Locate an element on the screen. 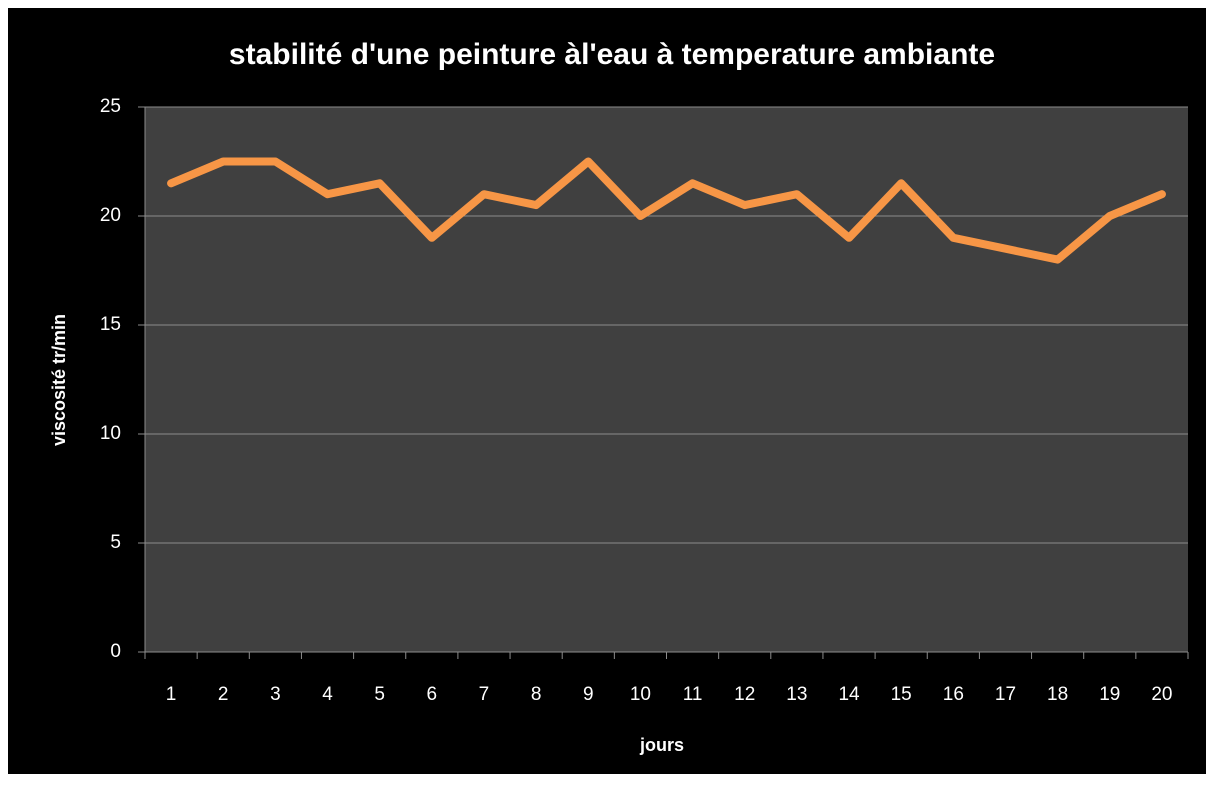 The width and height of the screenshot is (1214, 792). x-tick-label: 6 is located at coordinates (432, 694).